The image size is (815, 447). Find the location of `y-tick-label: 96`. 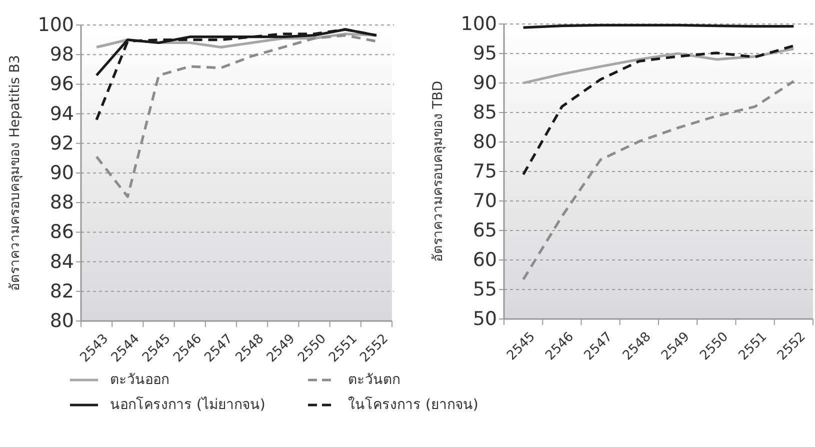

y-tick-label: 96 is located at coordinates (62, 84).